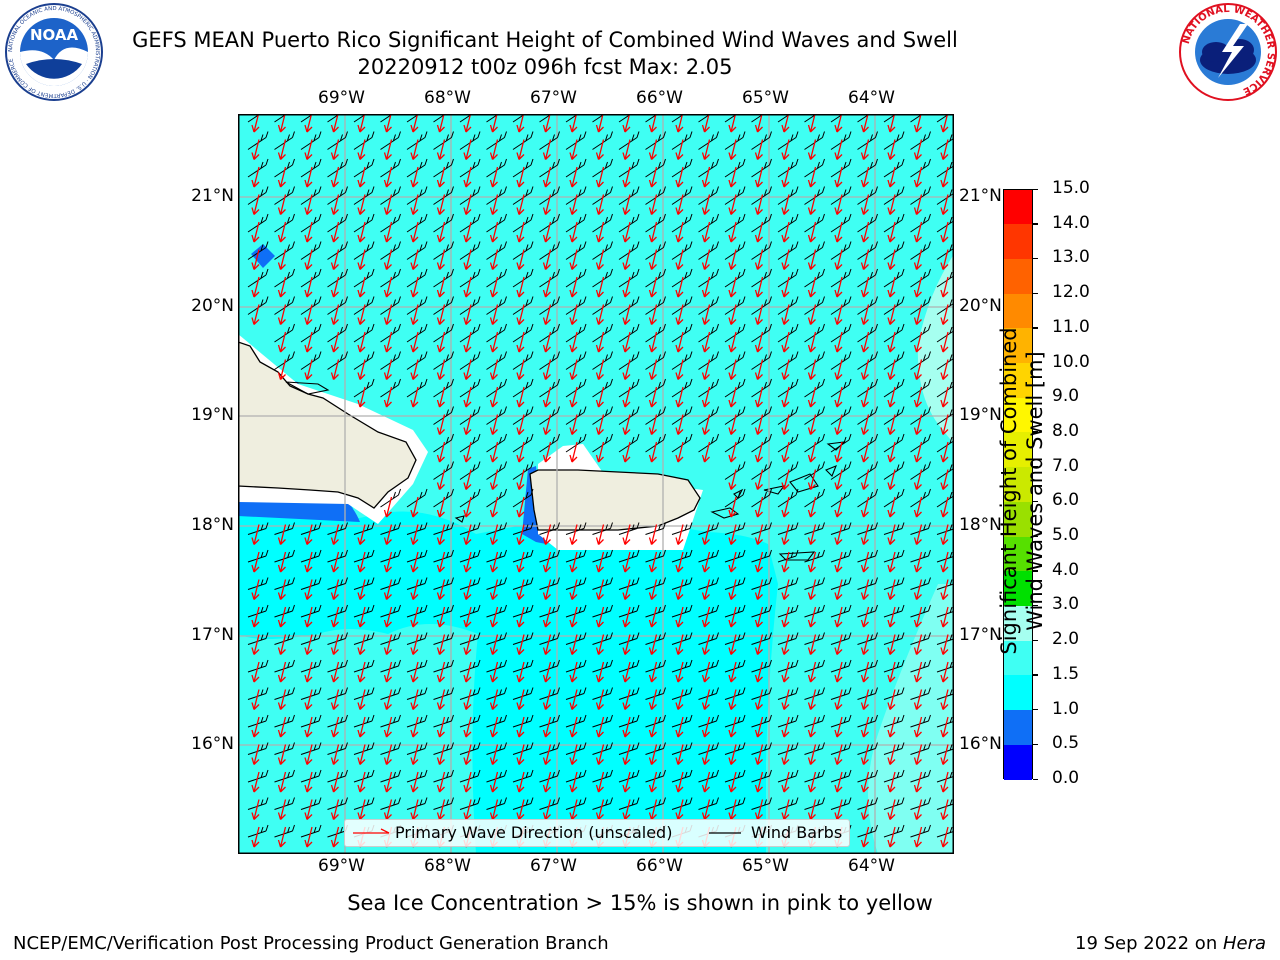  I want to click on colorbar-tick-label: 2.0, so click(1066, 639).